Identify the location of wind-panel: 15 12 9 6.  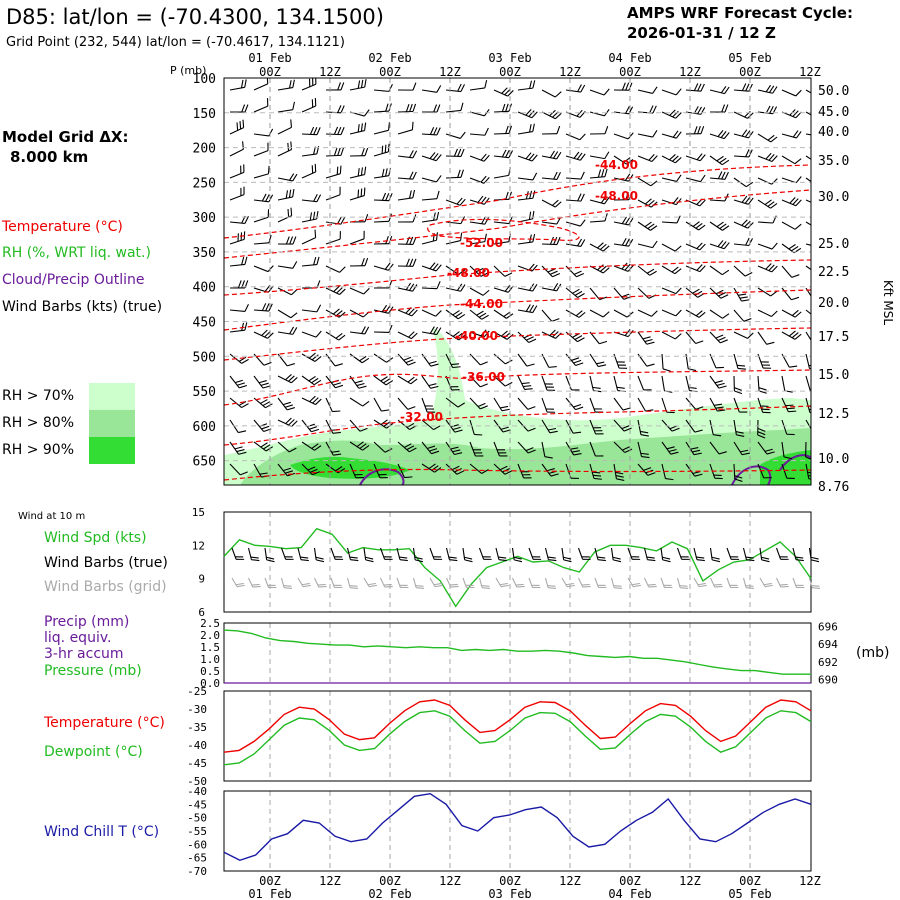
(506, 562).